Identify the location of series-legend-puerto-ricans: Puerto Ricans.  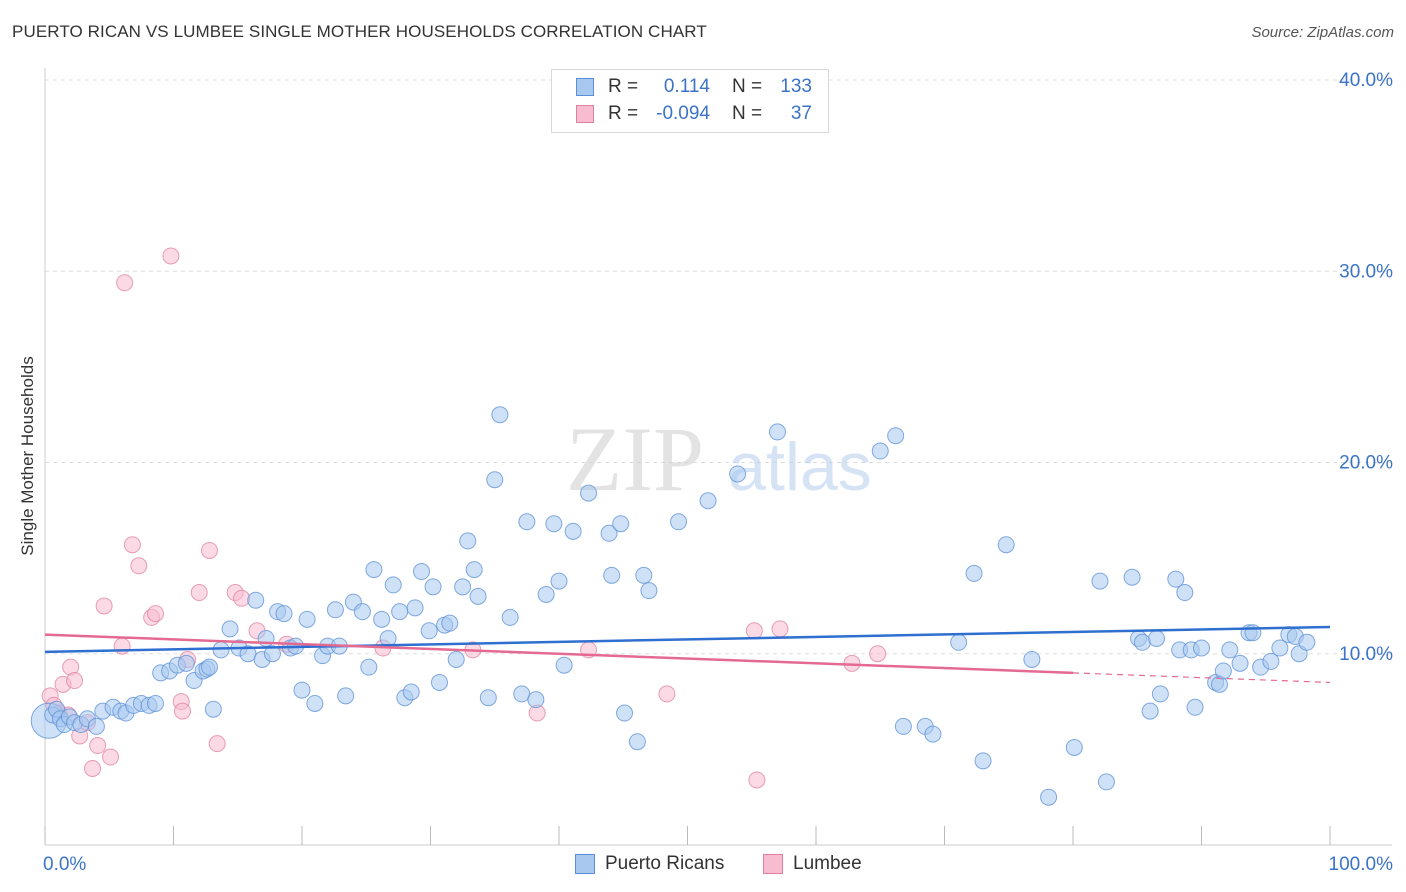
(649, 864).